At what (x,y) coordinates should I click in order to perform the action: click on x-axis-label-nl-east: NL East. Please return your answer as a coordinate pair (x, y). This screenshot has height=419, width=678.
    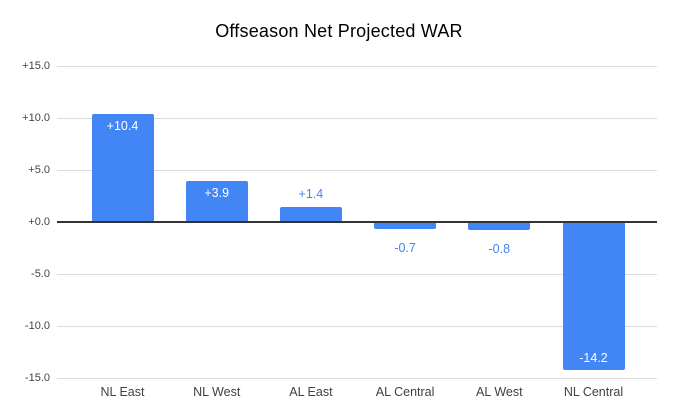
    Looking at the image, I should click on (122, 392).